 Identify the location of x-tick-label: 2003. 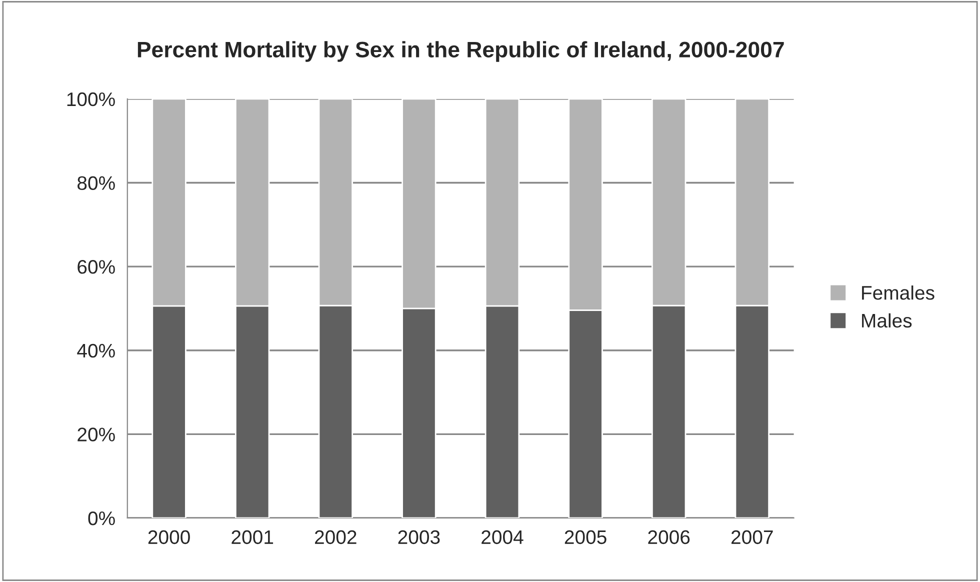
(419, 537).